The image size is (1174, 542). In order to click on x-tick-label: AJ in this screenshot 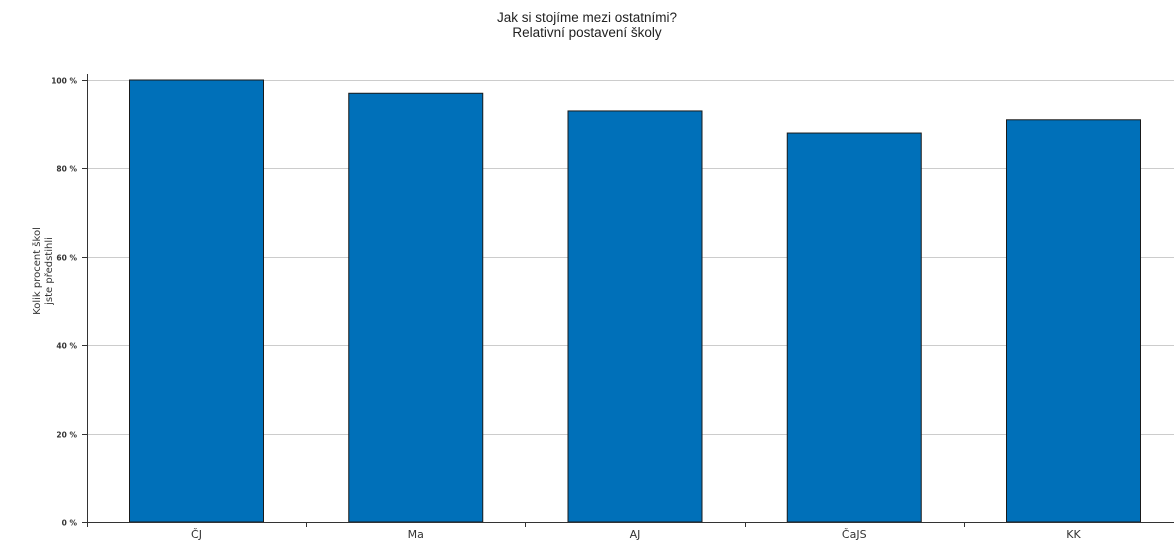, I will do `click(635, 534)`.